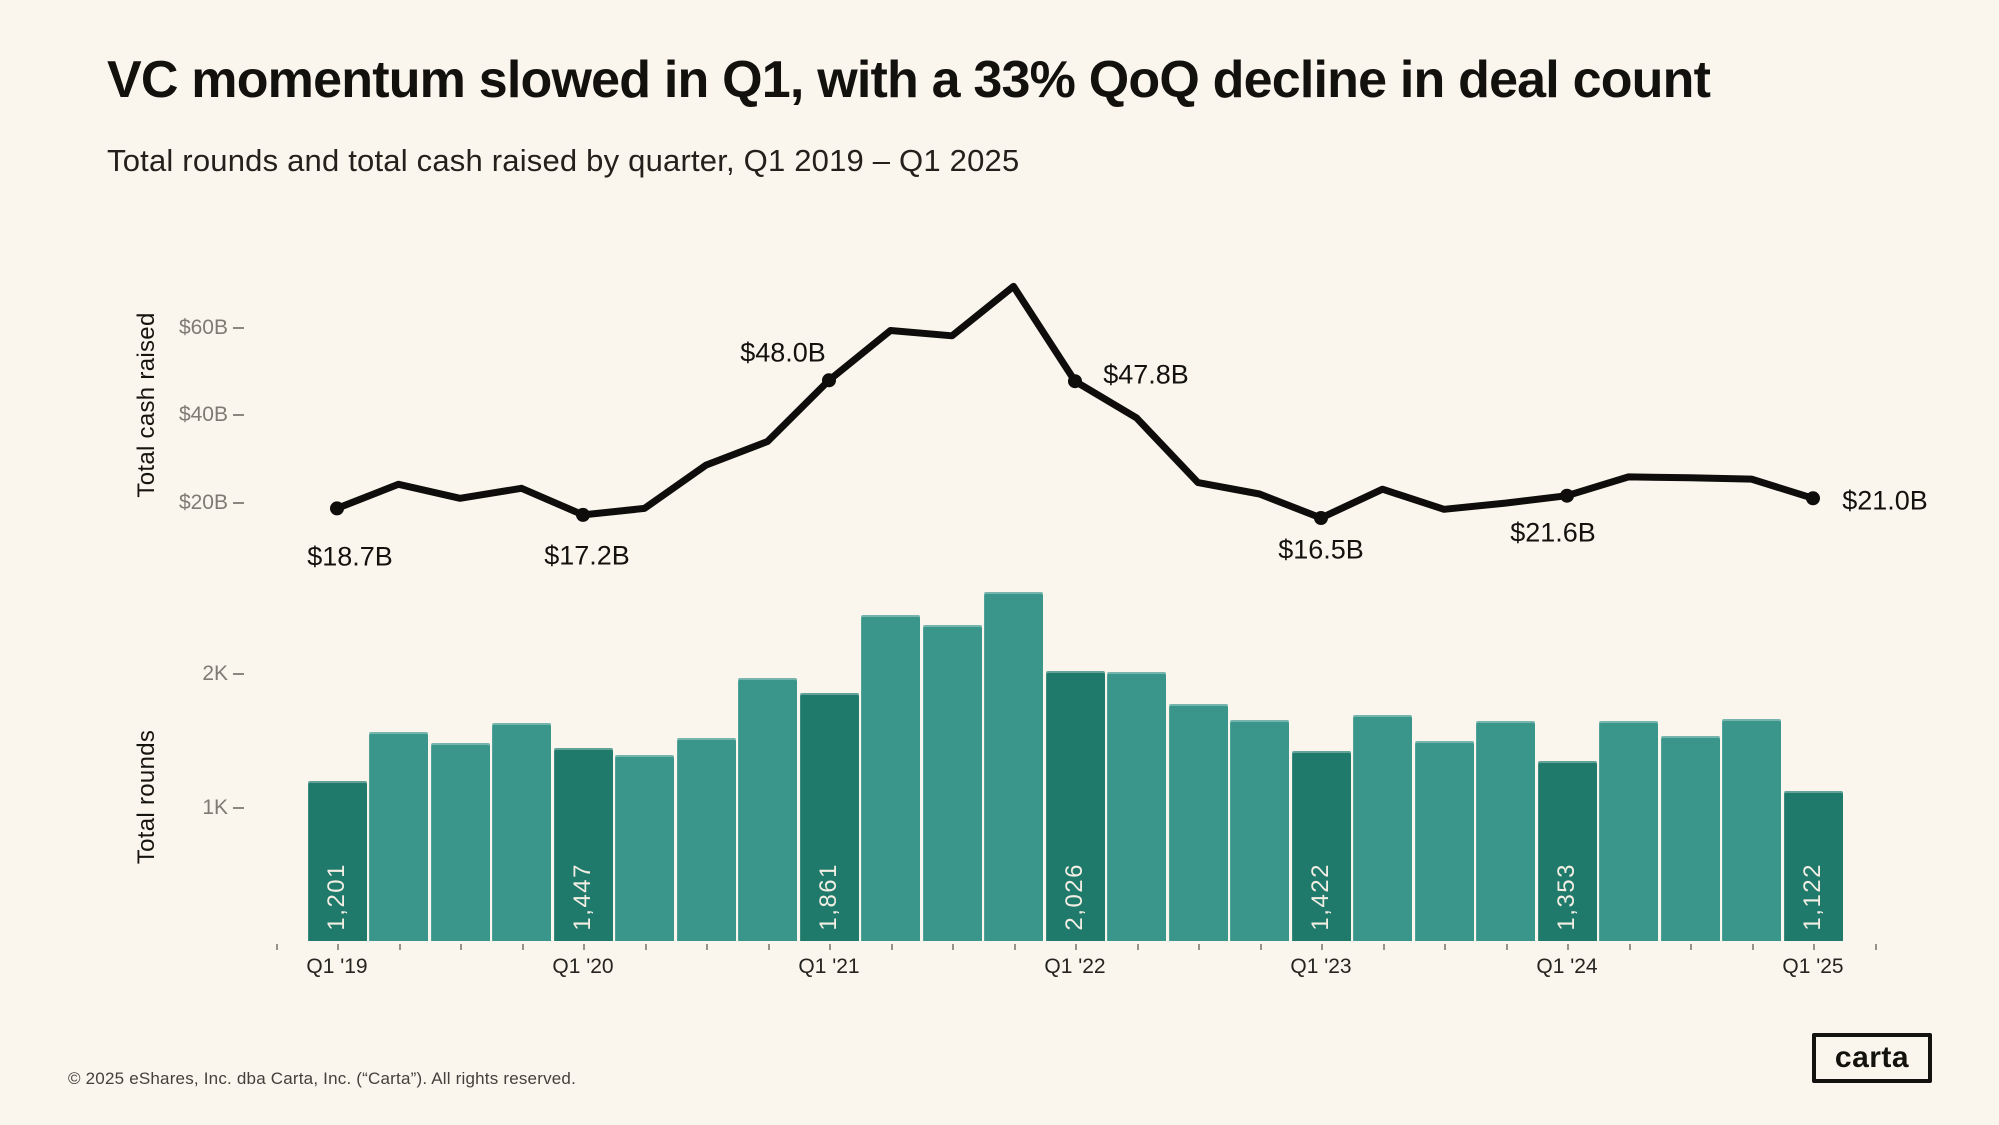  I want to click on bar-value-text: 1,447, so click(582, 897).